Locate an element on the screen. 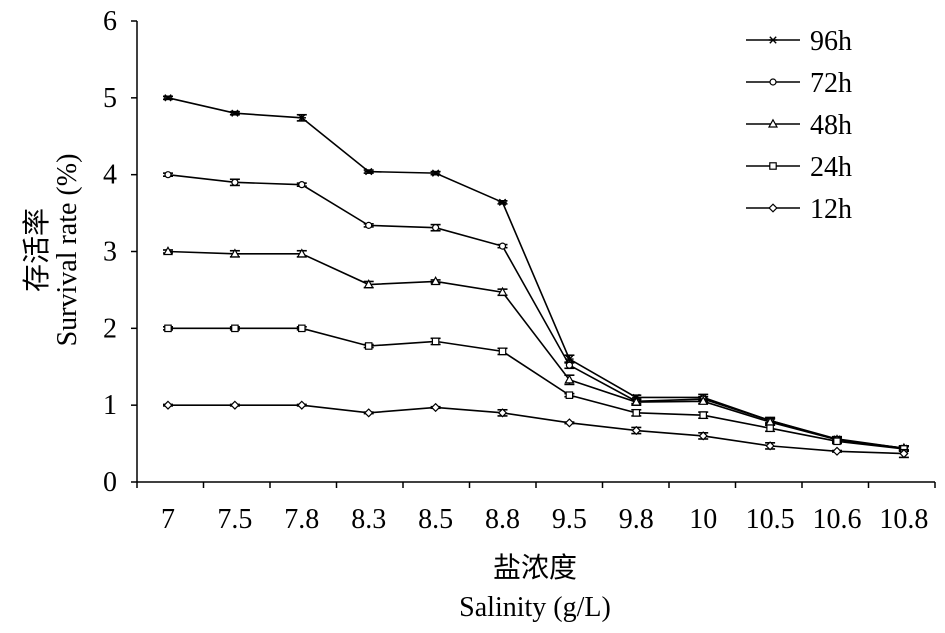 The width and height of the screenshot is (945, 633). y-tick-label: 5 is located at coordinates (110, 98).